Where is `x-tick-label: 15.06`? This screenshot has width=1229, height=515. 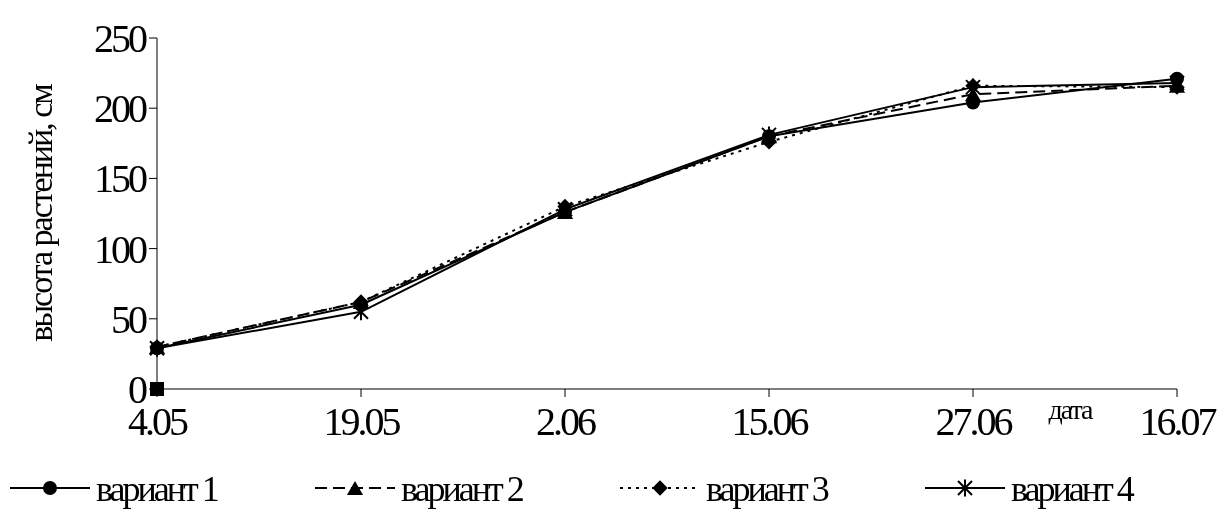
x-tick-label: 15.06 is located at coordinates (770, 421).